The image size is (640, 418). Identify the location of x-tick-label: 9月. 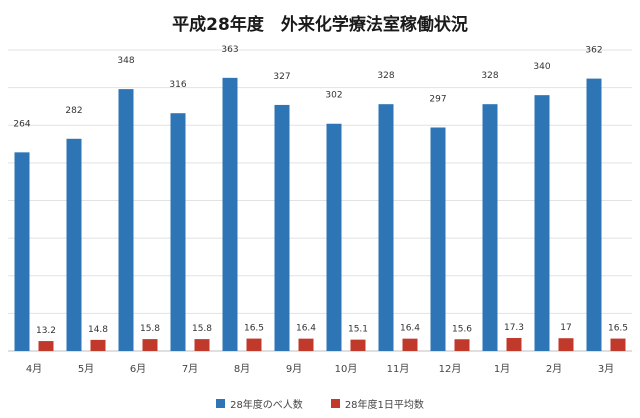
(294, 369).